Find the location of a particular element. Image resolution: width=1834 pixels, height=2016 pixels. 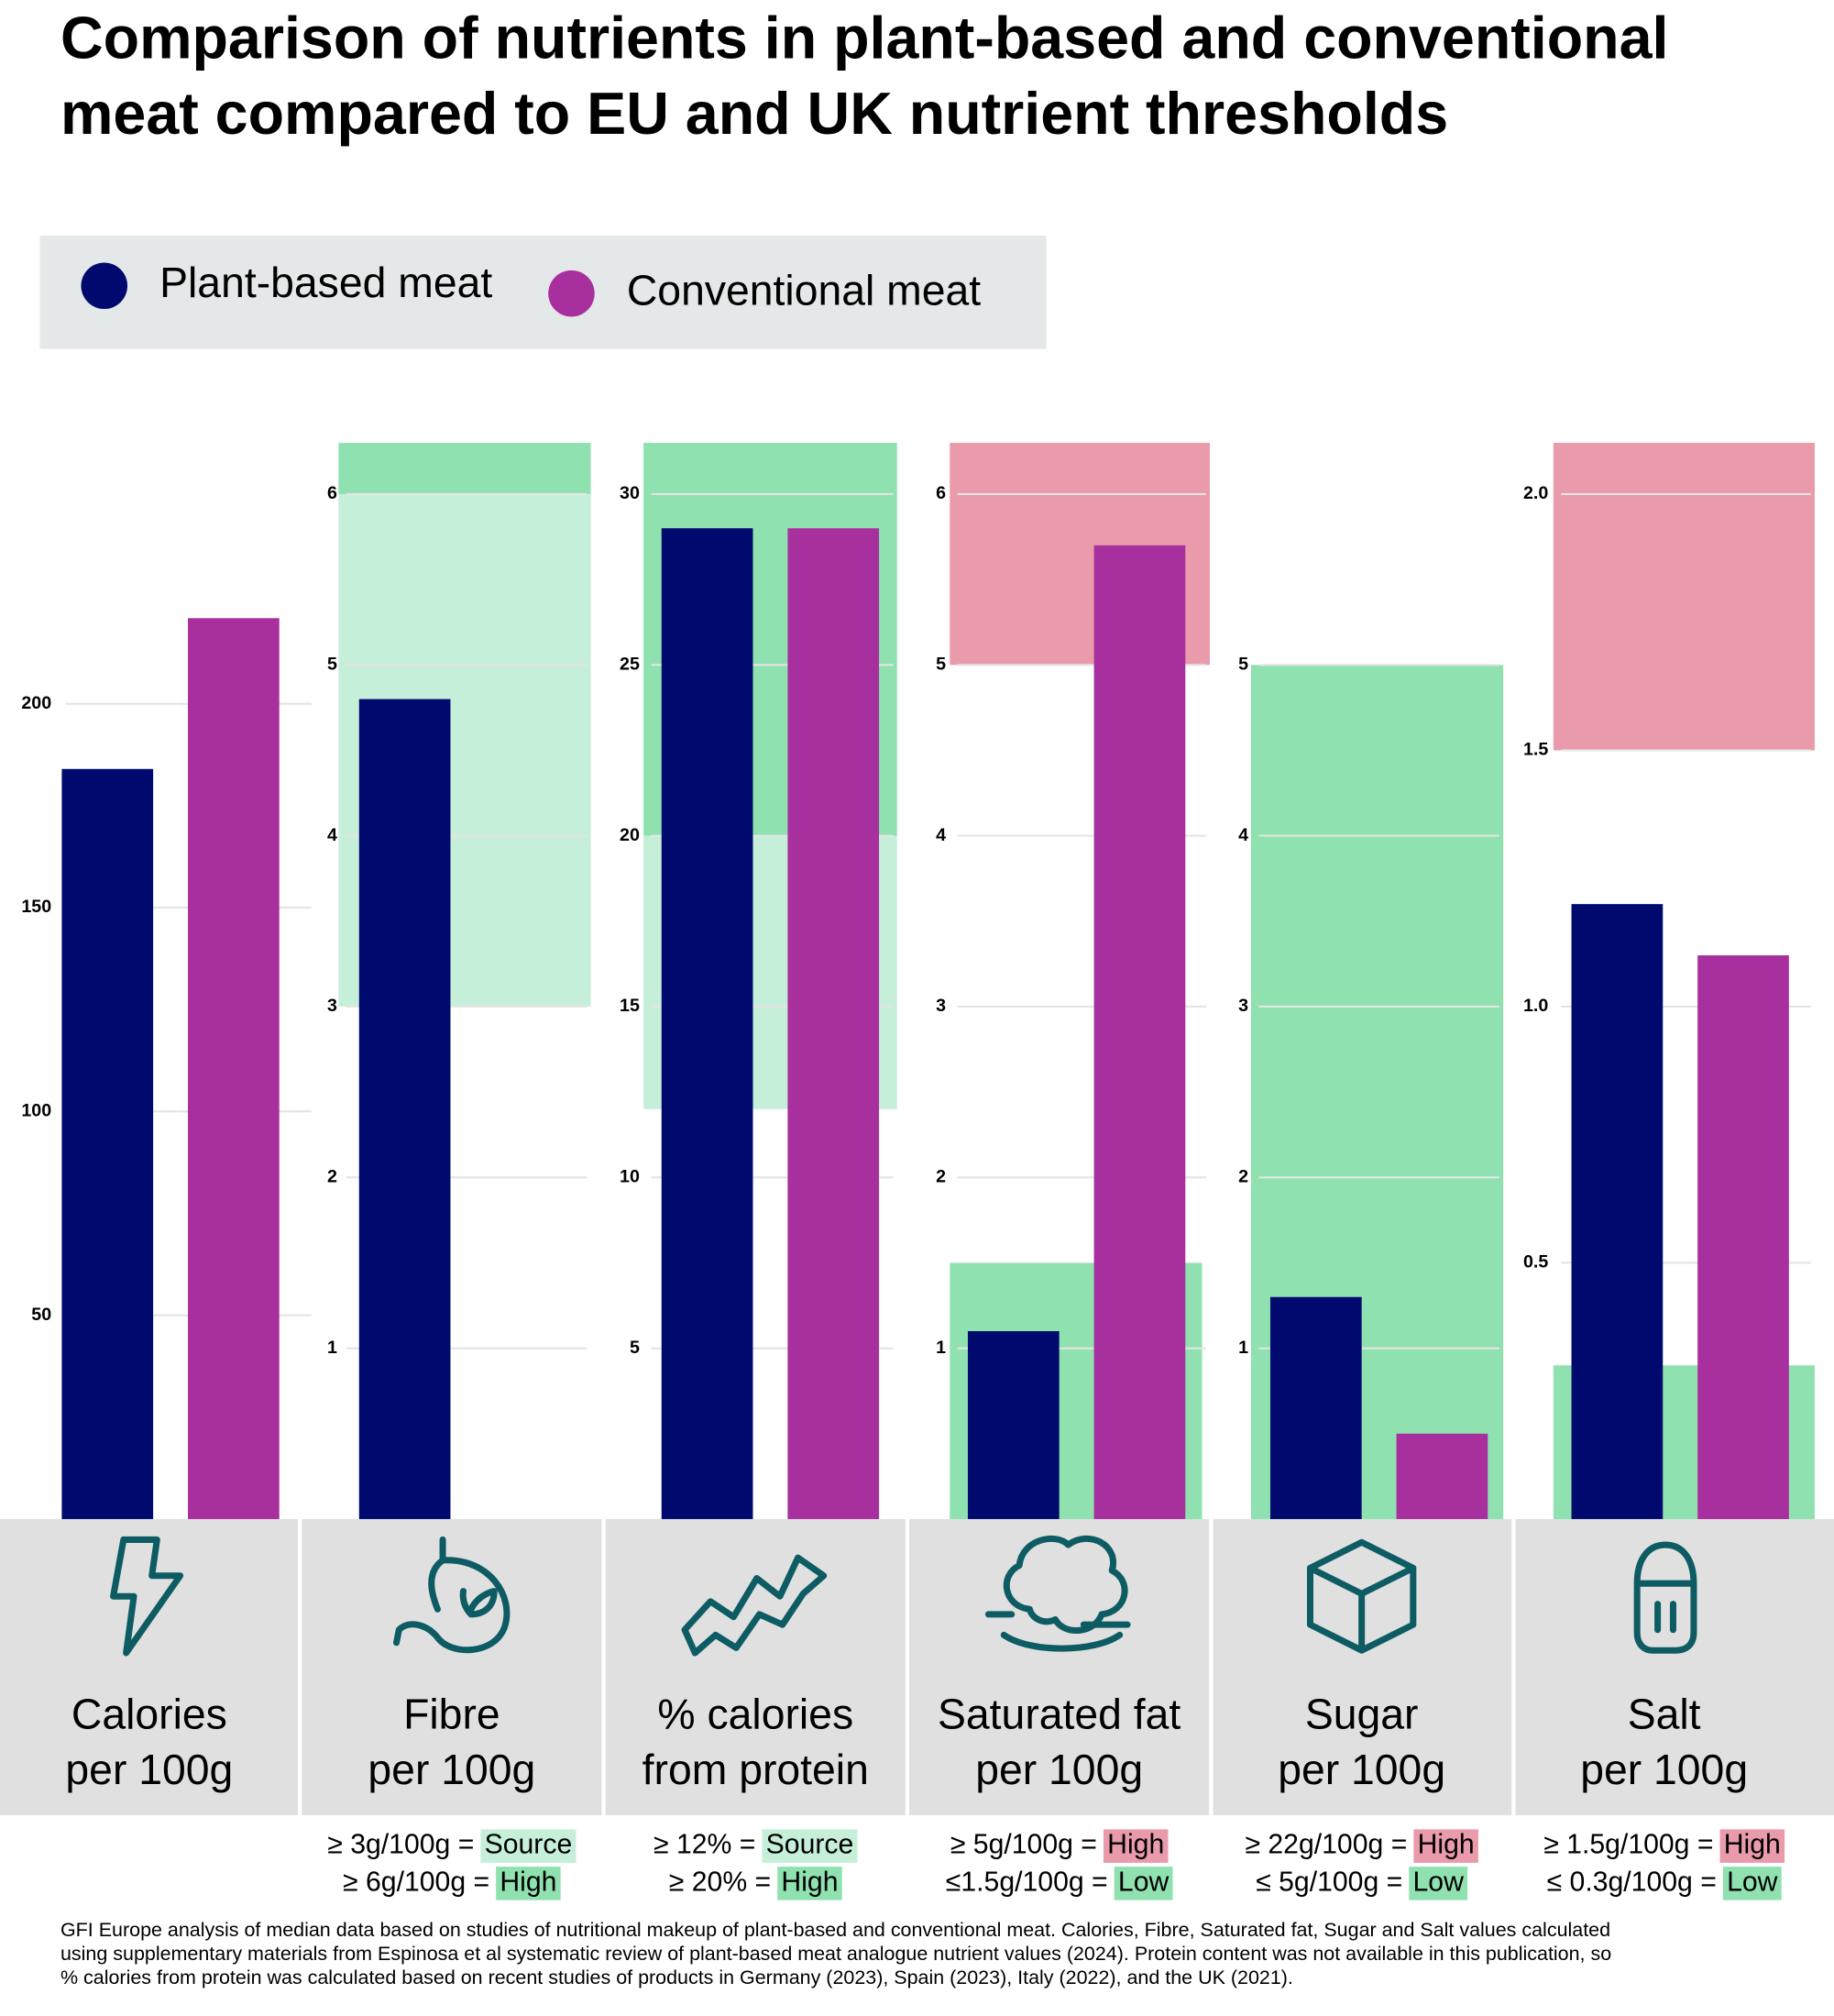

y-tick-label: 15 is located at coordinates (630, 1006).